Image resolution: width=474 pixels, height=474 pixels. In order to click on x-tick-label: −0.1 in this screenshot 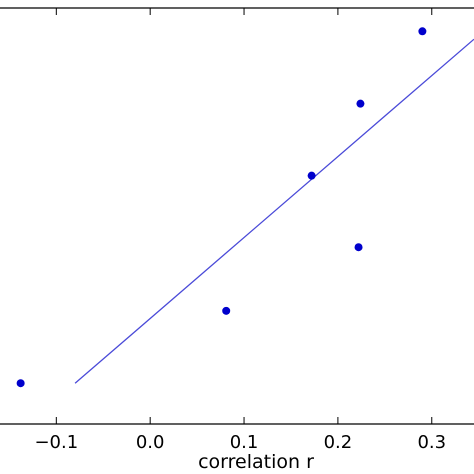, I will do `click(56, 442)`.